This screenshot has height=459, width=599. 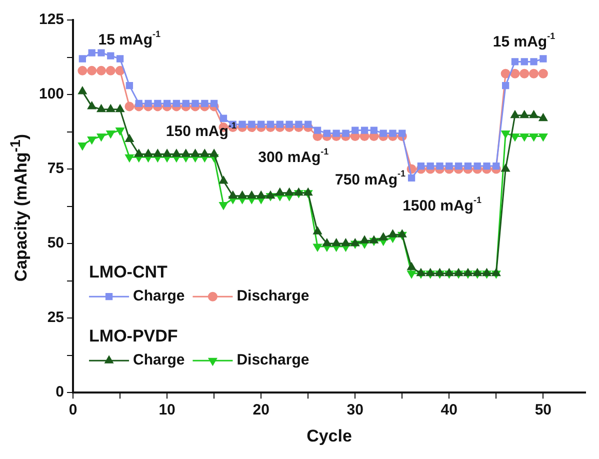 I want to click on x-tick-label: 0, so click(x=73, y=410).